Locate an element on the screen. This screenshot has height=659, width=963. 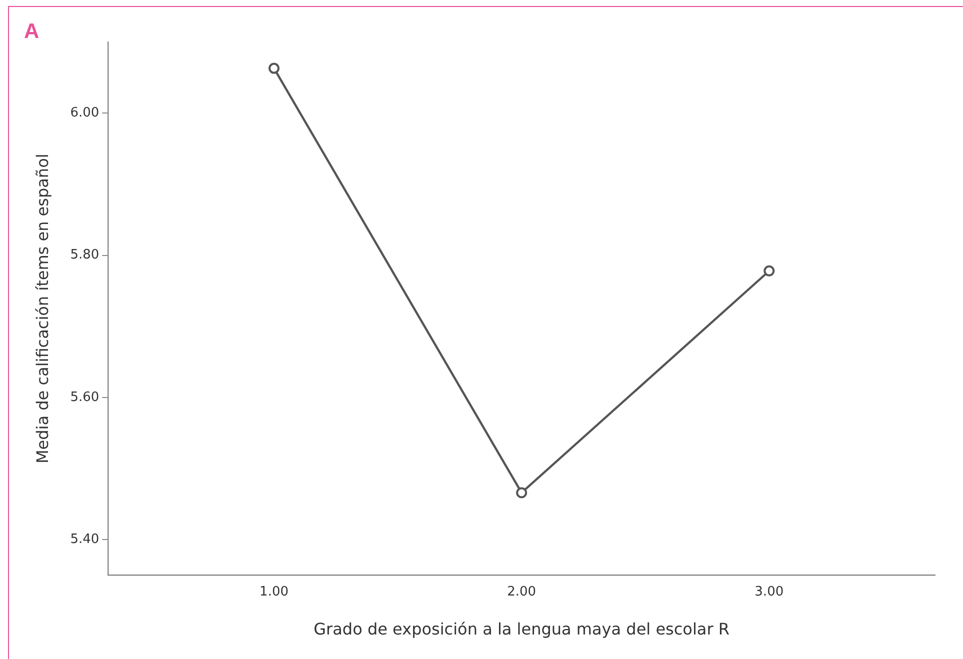
y-tick-label: 6.00 is located at coordinates (85, 112).